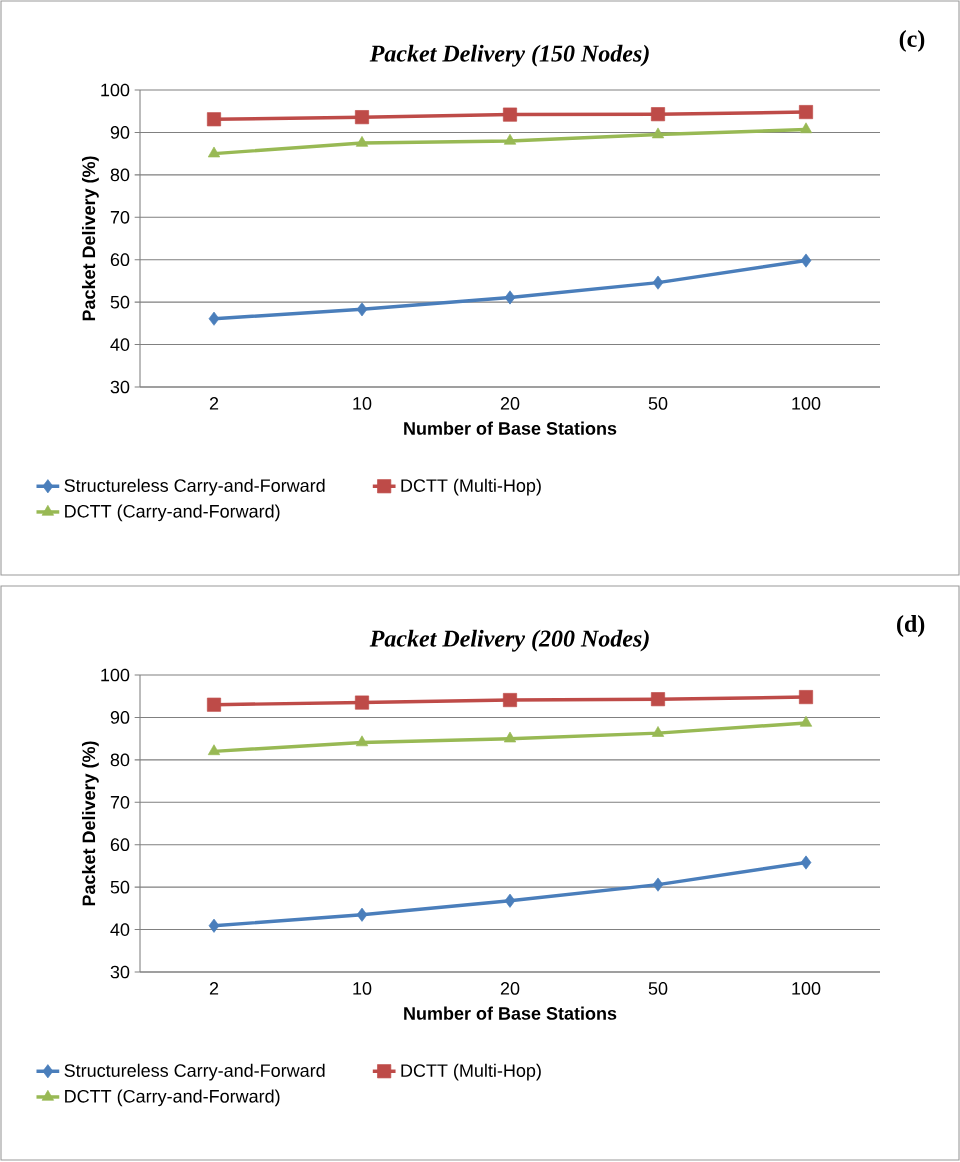 This screenshot has width=960, height=1162. Describe the element at coordinates (509, 55) in the screenshot. I see `chart-title: Packet Delivery (150 Nodes)` at that location.